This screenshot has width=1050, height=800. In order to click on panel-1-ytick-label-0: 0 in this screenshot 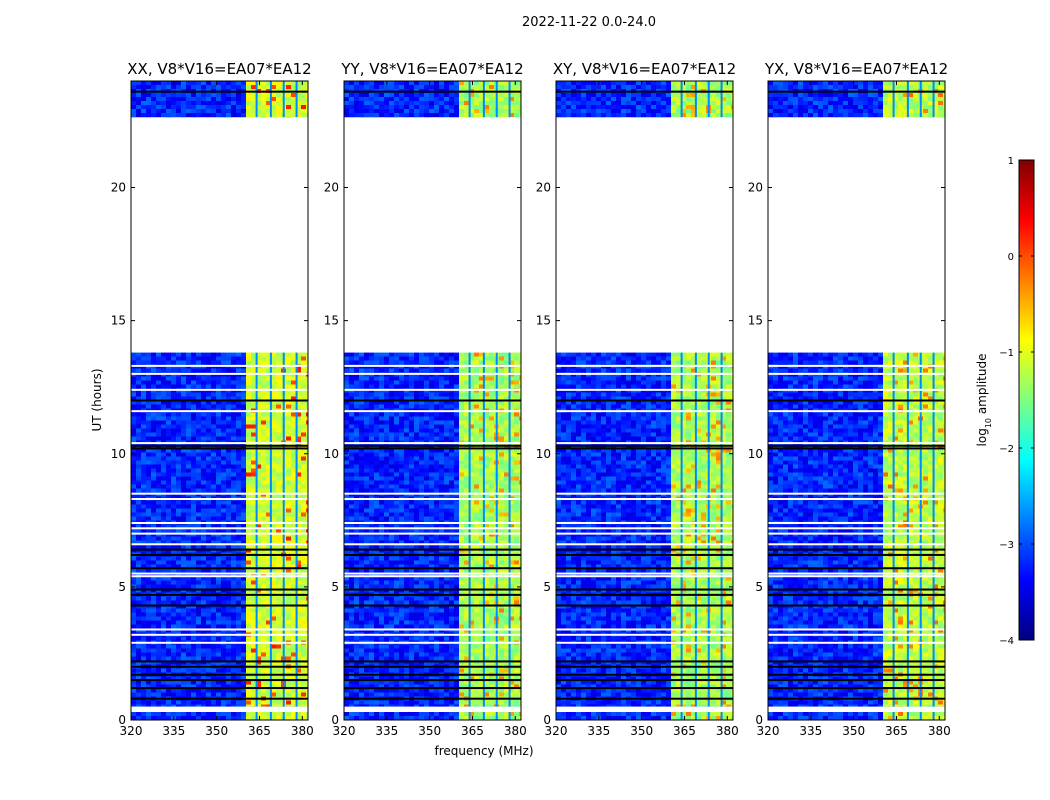, I will do `click(335, 720)`.